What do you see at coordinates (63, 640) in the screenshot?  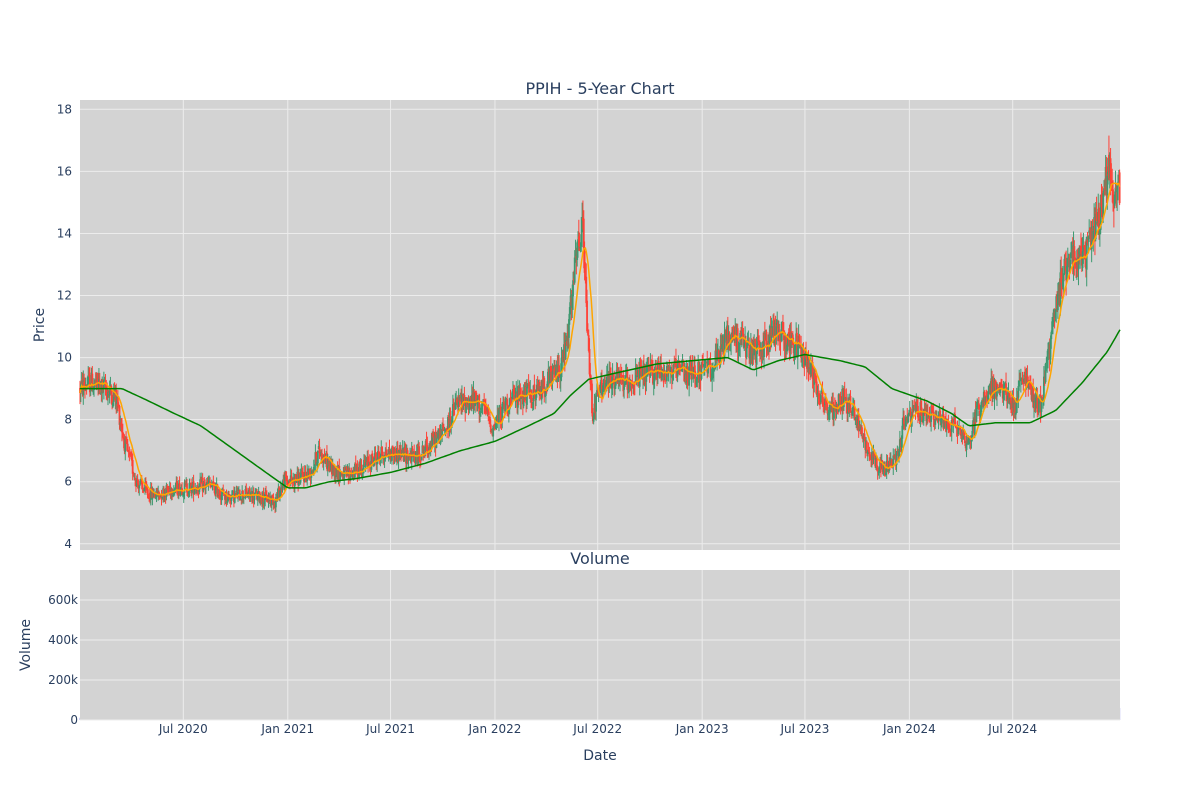 I see `volume-y-tick: 400k` at bounding box center [63, 640].